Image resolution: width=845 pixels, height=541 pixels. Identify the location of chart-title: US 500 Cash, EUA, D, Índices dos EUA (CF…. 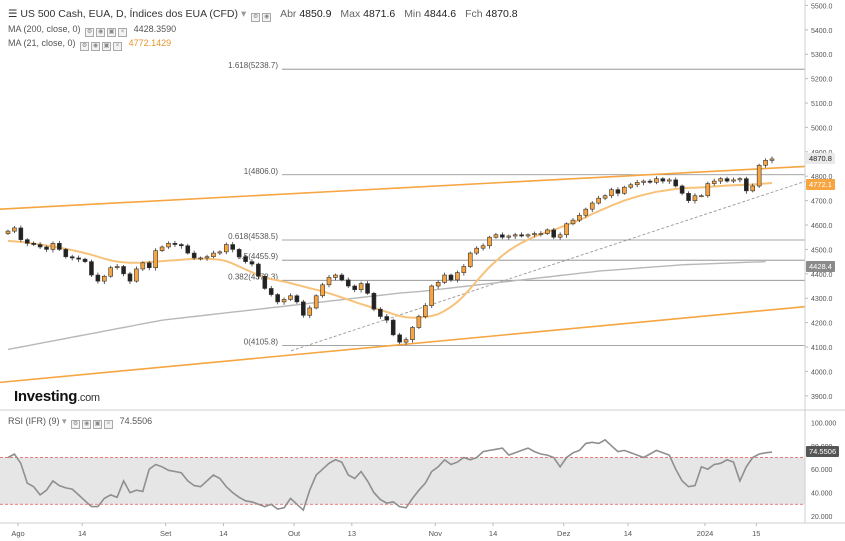
(129, 14).